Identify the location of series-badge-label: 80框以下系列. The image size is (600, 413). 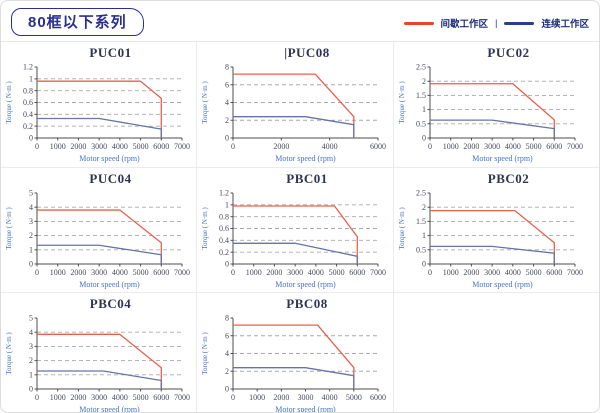
(77, 22).